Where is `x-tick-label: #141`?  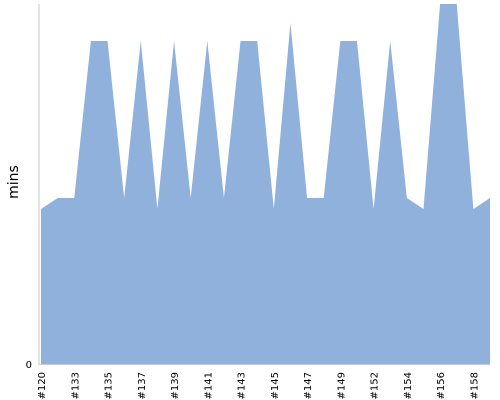 x-tick-label: #141 is located at coordinates (208, 385).